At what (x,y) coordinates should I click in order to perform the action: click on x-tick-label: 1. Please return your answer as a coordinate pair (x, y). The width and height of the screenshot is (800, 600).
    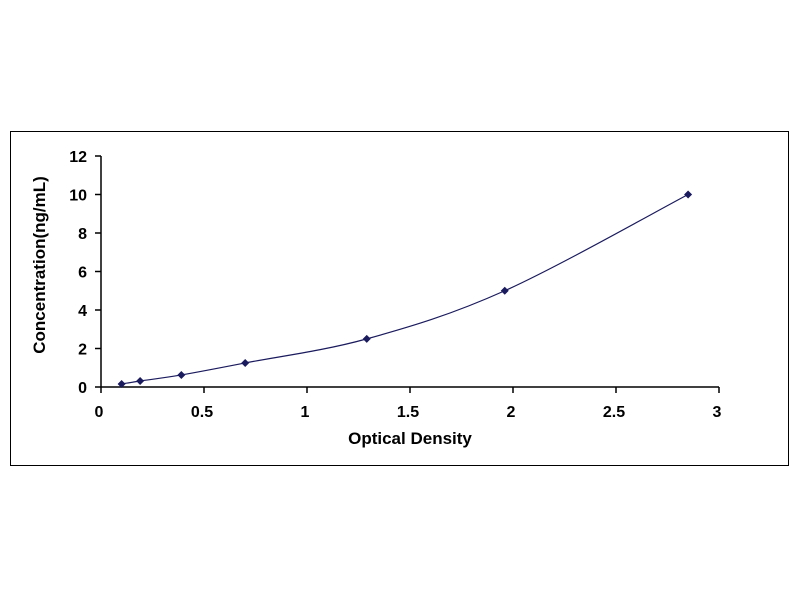
    Looking at the image, I should click on (305, 412).